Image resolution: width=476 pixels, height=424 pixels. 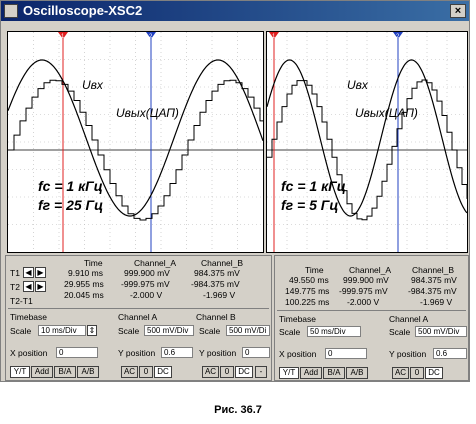 I want to click on window-title: Oscilloscope-XSC2, so click(x=83, y=10).